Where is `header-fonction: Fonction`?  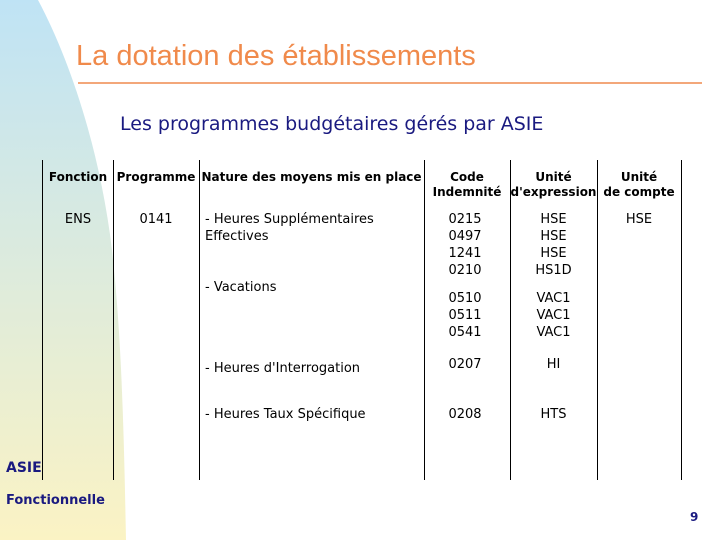
header-fonction: Fonction is located at coordinates (78, 177).